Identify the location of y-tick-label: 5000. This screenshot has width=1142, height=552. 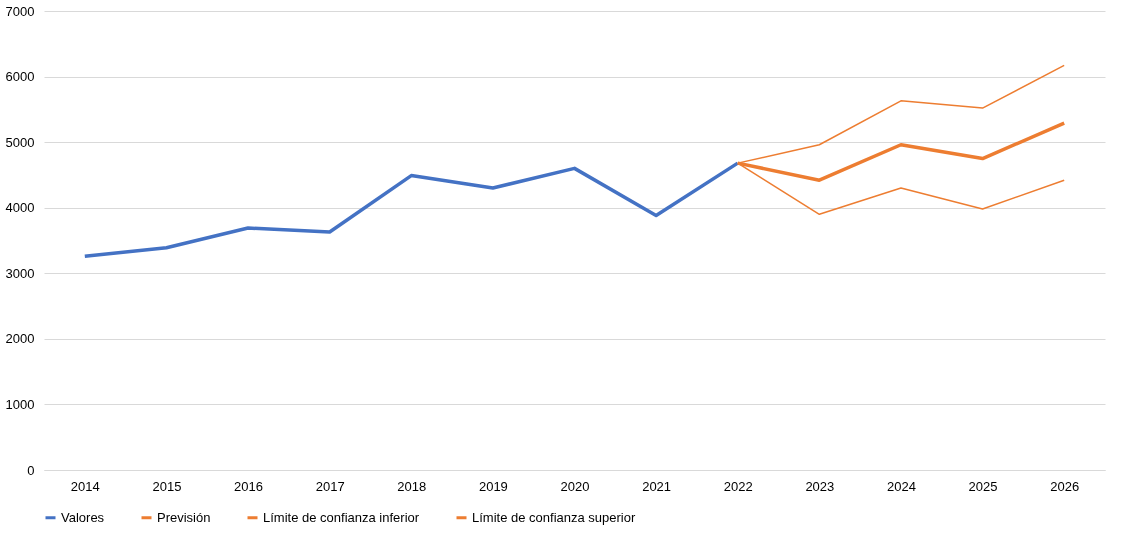
(20, 142).